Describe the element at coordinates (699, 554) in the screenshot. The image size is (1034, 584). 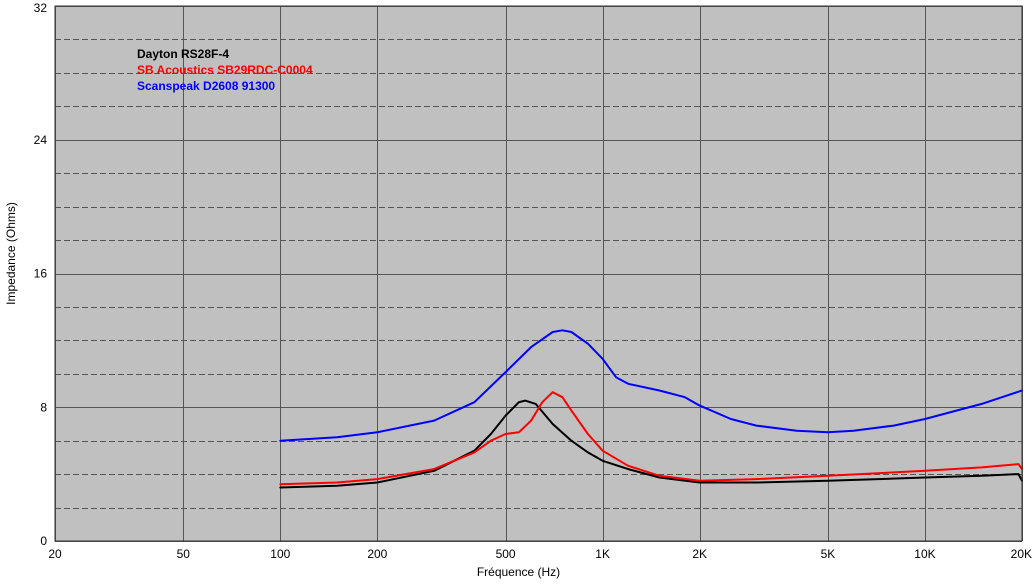
I see `x-tick-label: 2K` at that location.